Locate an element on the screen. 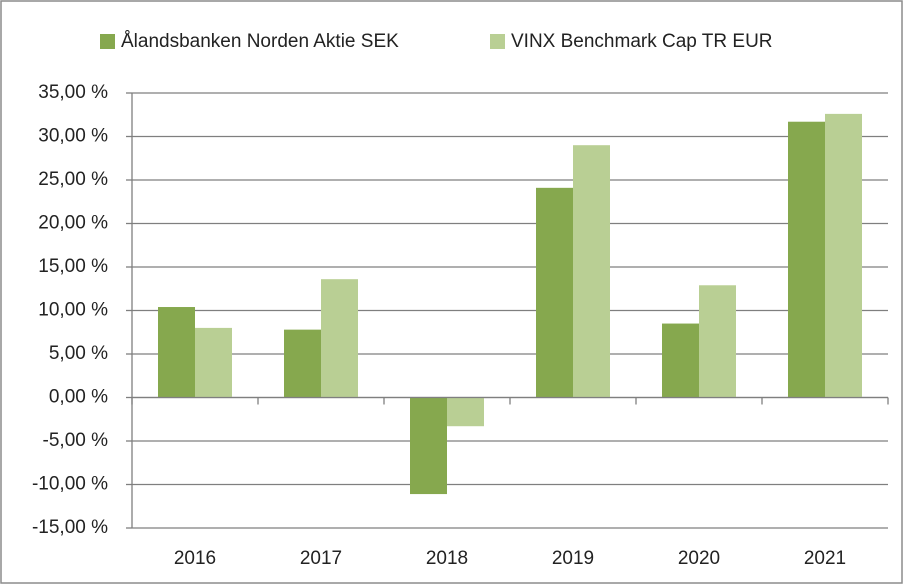  y-tick-label: 5,00 % is located at coordinates (78, 353).